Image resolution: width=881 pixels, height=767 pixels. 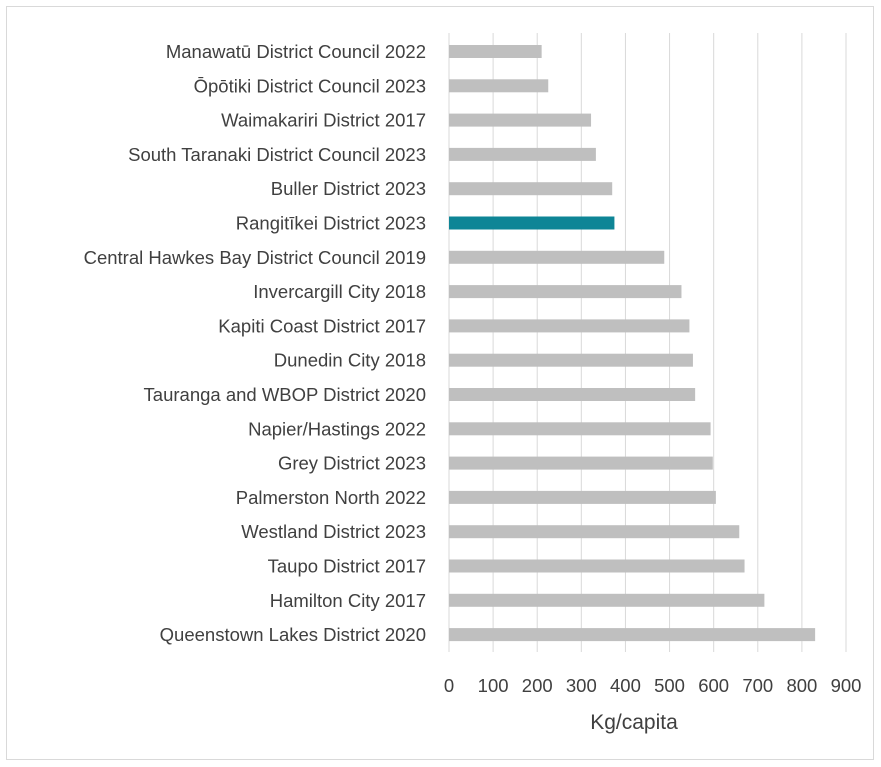 What do you see at coordinates (713, 685) in the screenshot?
I see `x-tick-label-600: 600` at bounding box center [713, 685].